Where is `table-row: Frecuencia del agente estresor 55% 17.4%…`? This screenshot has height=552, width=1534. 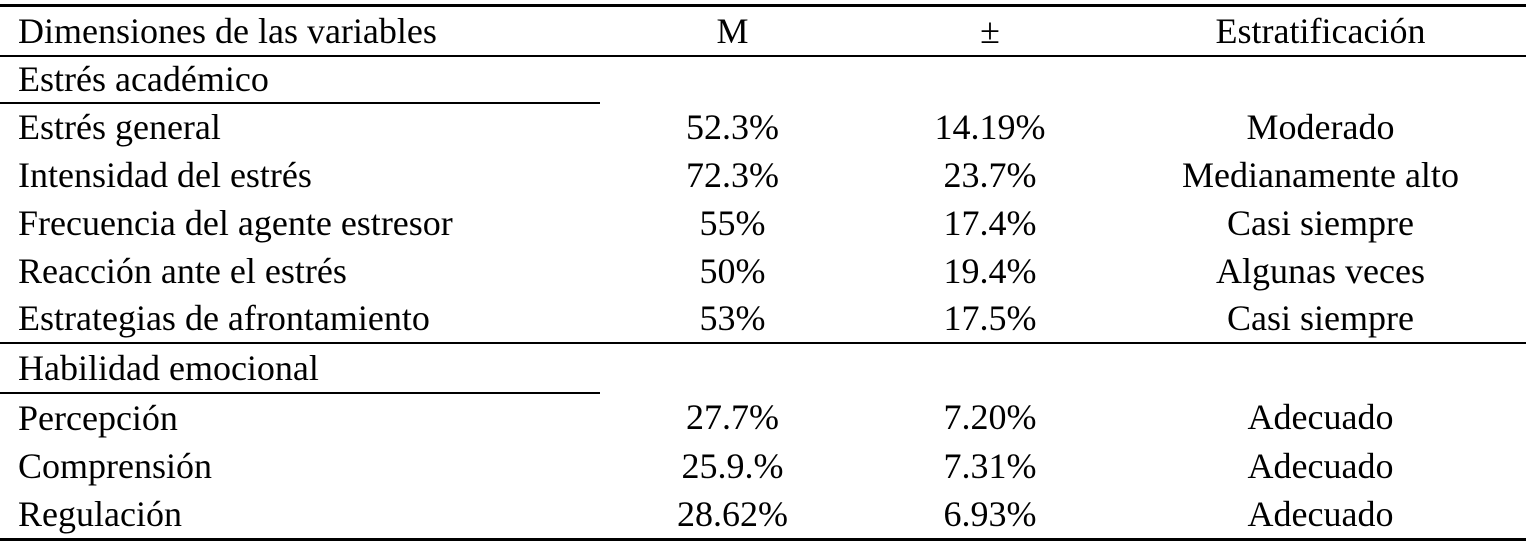 table-row: Frecuencia del agente estresor 55% 17.4%… is located at coordinates (763, 223).